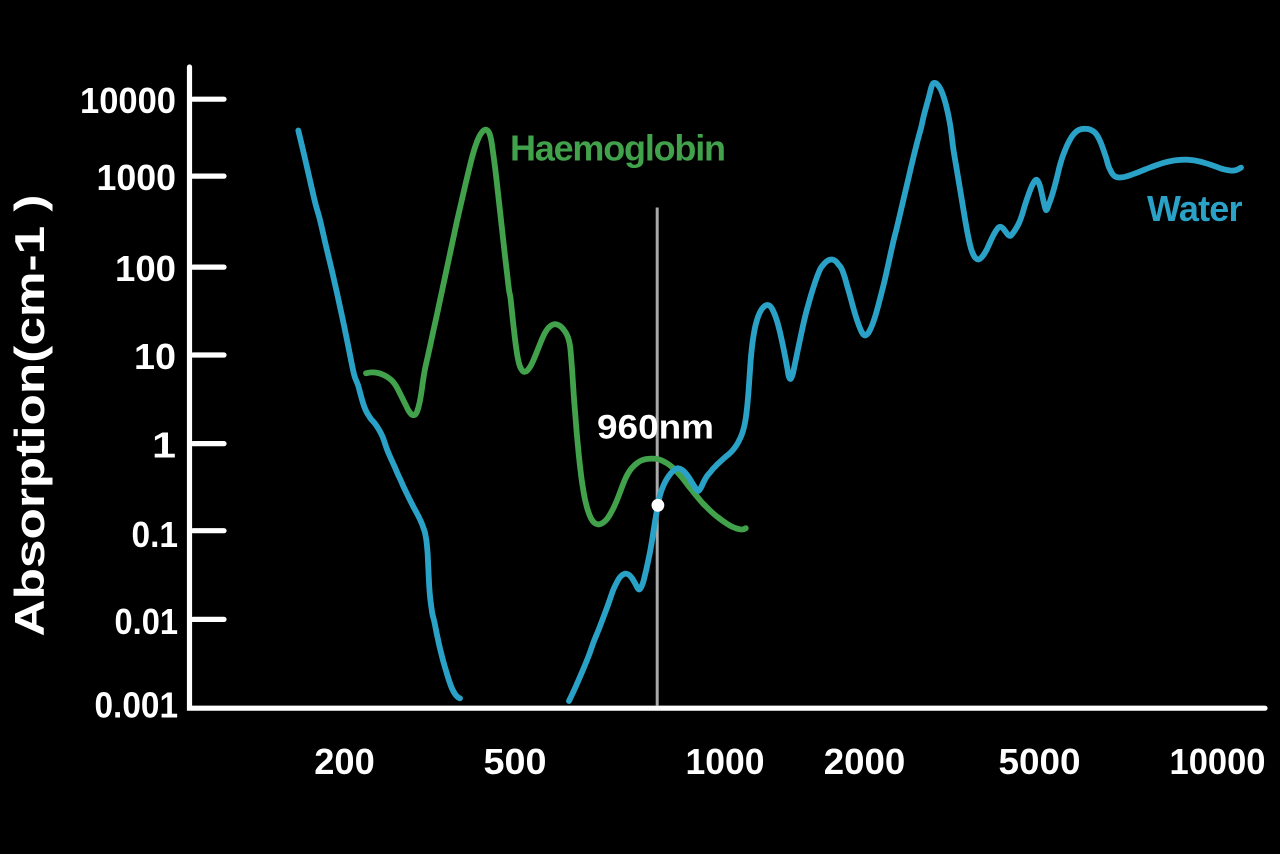  I want to click on svg-text: 500, so click(515, 761).